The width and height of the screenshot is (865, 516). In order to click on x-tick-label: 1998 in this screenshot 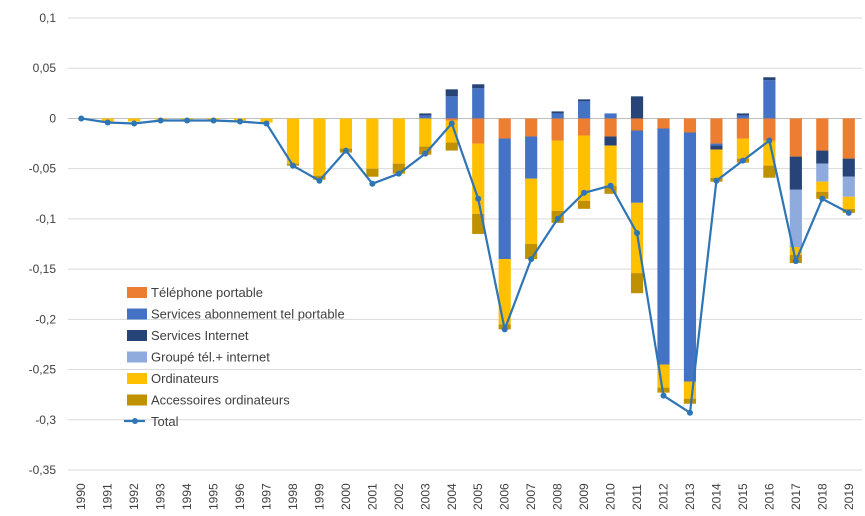, I will do `click(293, 496)`.